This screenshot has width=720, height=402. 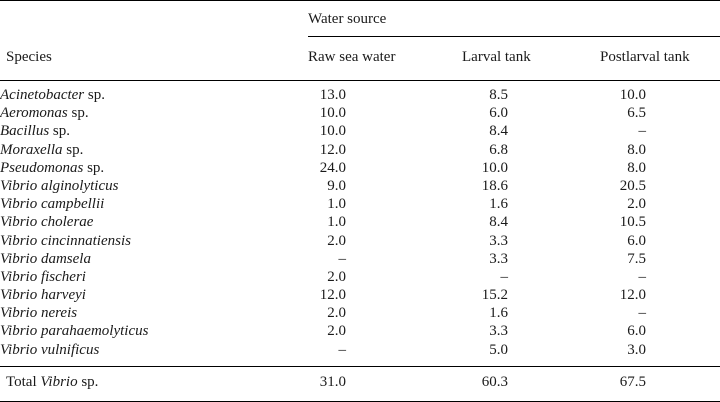 What do you see at coordinates (531, 350) in the screenshot?
I see `larval-tank-cell: 5.0` at bounding box center [531, 350].